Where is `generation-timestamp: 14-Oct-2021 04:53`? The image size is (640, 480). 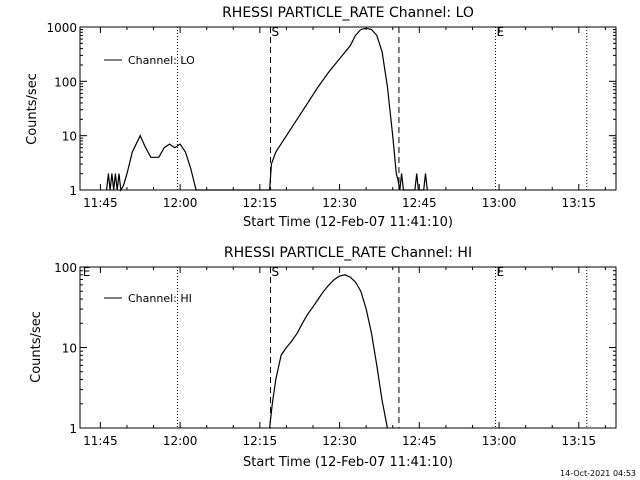
generation-timestamp: 14-Oct-2021 04:53 is located at coordinates (598, 473).